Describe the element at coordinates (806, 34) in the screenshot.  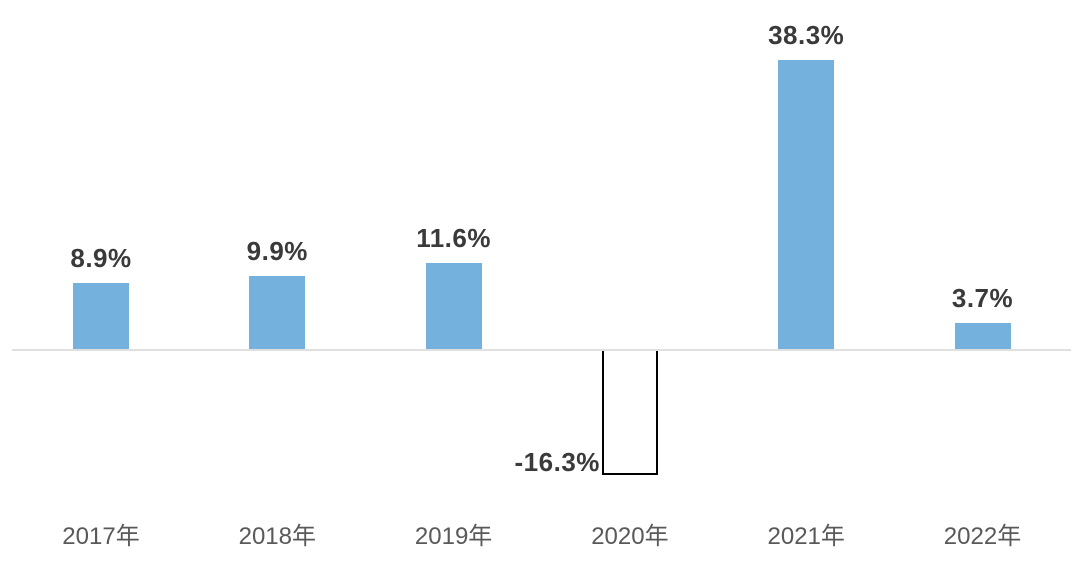
I see `bar-value-label-5: 38.3%` at that location.